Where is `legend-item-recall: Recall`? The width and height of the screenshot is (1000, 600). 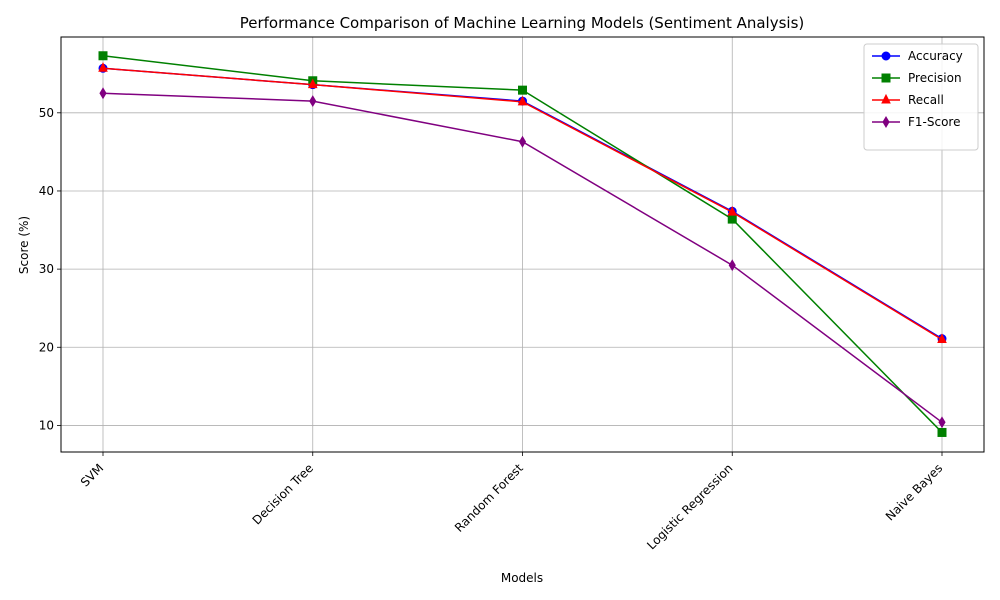 legend-item-recall: Recall is located at coordinates (908, 100).